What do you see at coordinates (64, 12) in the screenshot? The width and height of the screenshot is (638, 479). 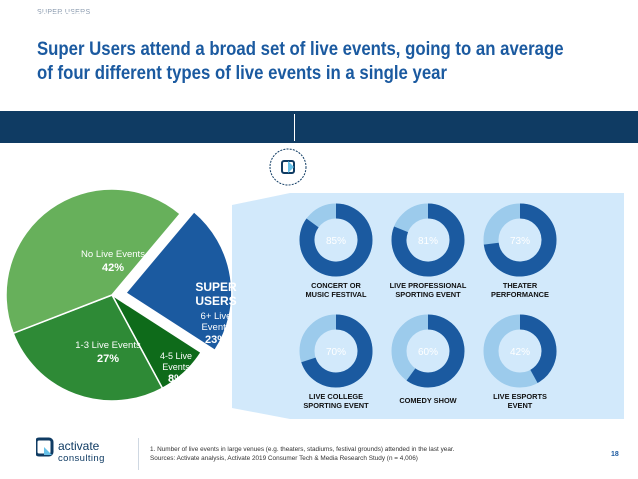 I see `section-eyebrow: SUPER USERS` at bounding box center [64, 12].